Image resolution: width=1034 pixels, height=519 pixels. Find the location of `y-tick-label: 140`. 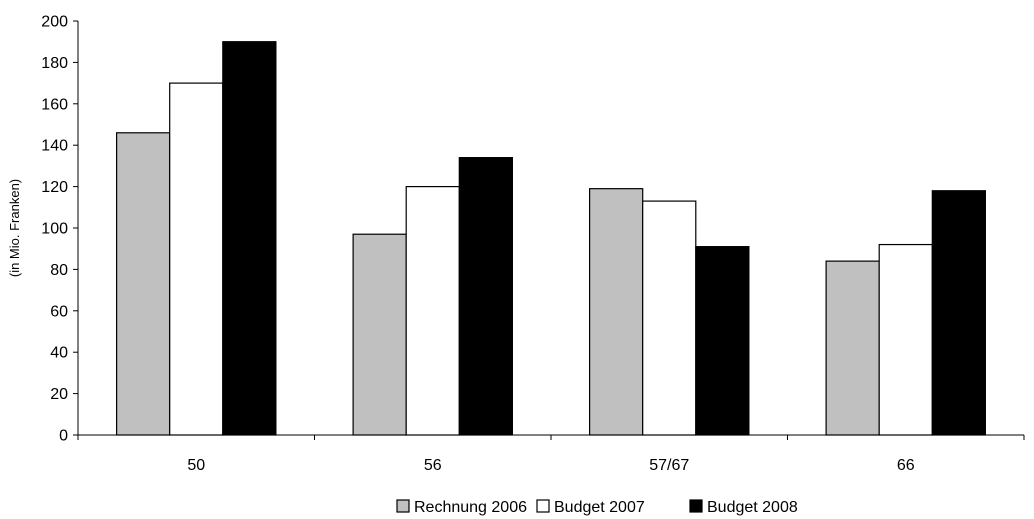

y-tick-label: 140 is located at coordinates (54, 146).